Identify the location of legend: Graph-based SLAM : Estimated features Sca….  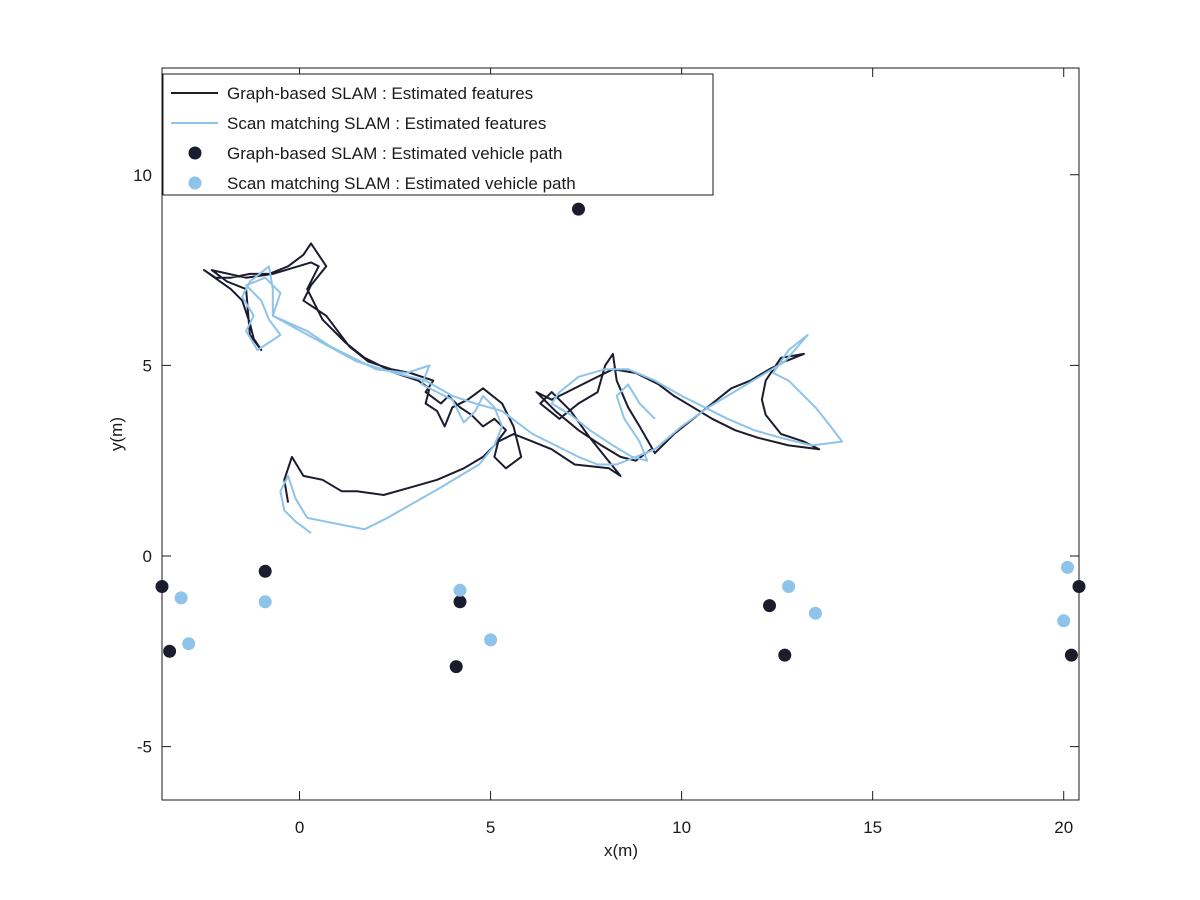
(438, 134).